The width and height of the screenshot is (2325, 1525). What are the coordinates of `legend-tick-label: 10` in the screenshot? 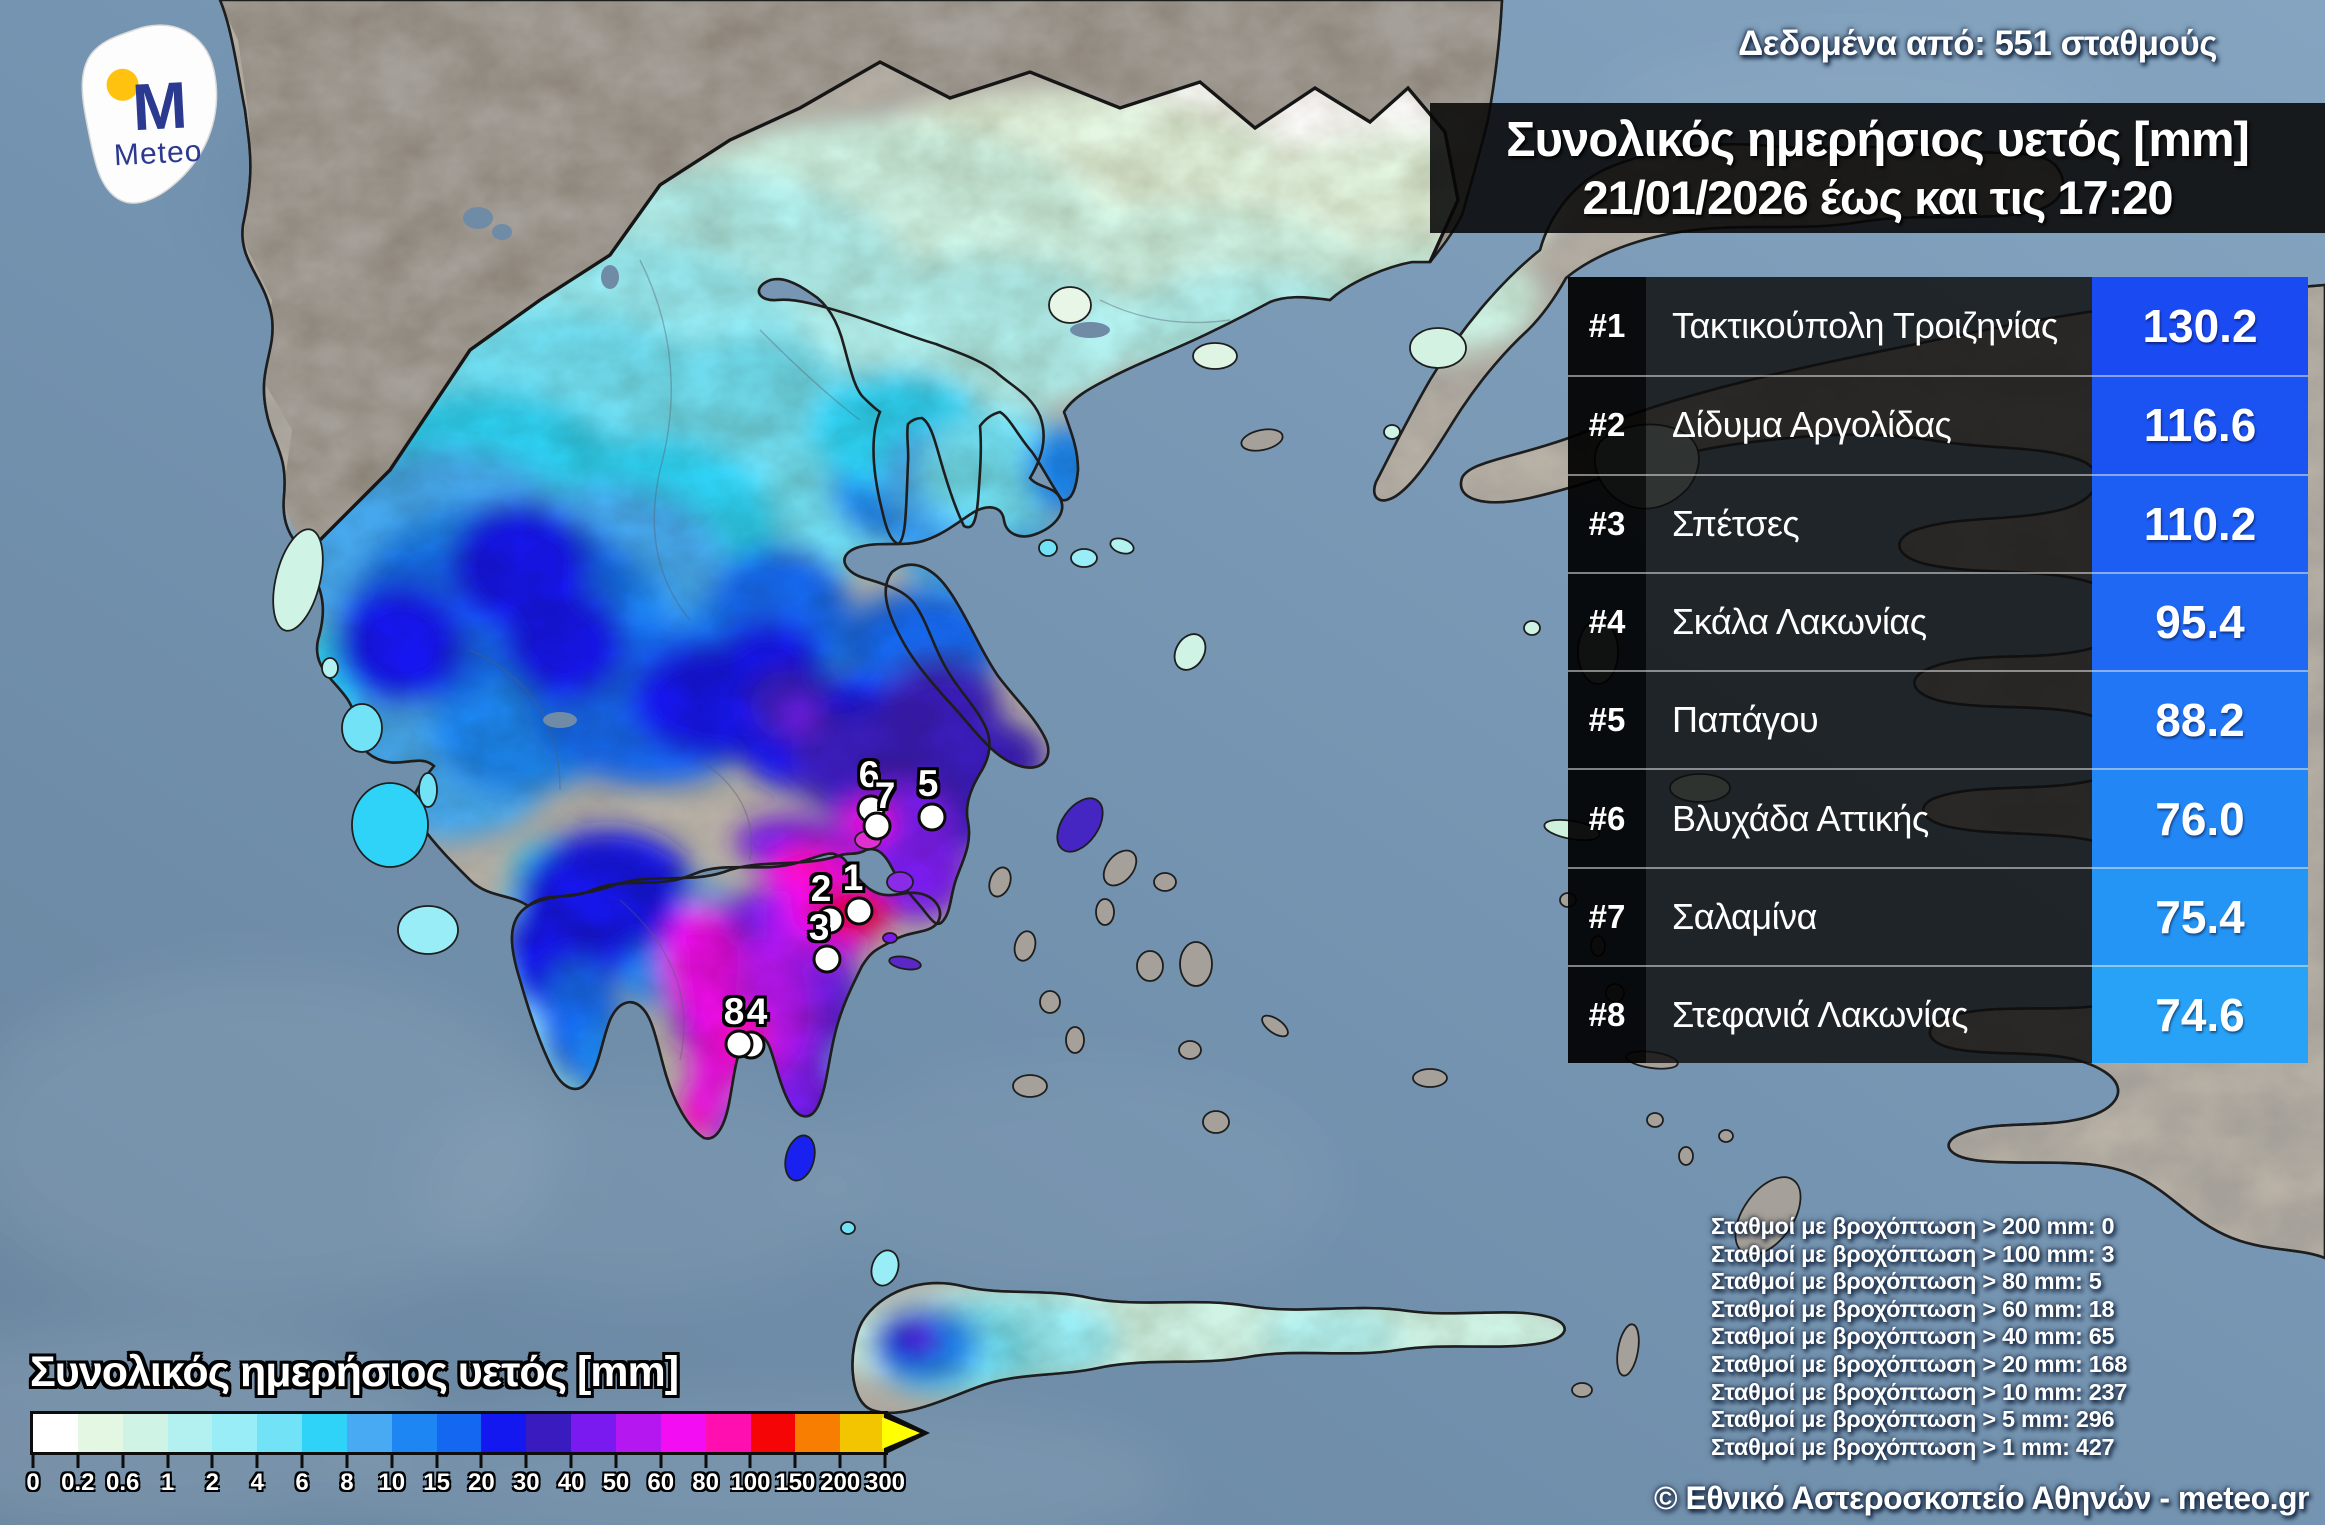 It's located at (392, 1482).